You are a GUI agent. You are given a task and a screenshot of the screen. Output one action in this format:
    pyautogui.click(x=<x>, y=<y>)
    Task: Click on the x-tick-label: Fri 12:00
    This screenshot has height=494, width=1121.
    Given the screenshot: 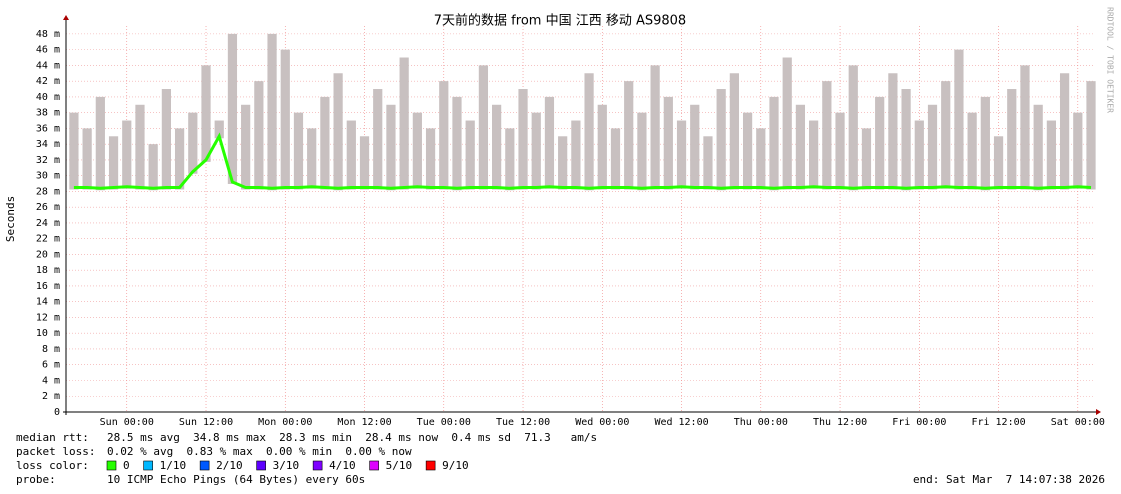 What is the action you would take?
    pyautogui.click(x=998, y=422)
    